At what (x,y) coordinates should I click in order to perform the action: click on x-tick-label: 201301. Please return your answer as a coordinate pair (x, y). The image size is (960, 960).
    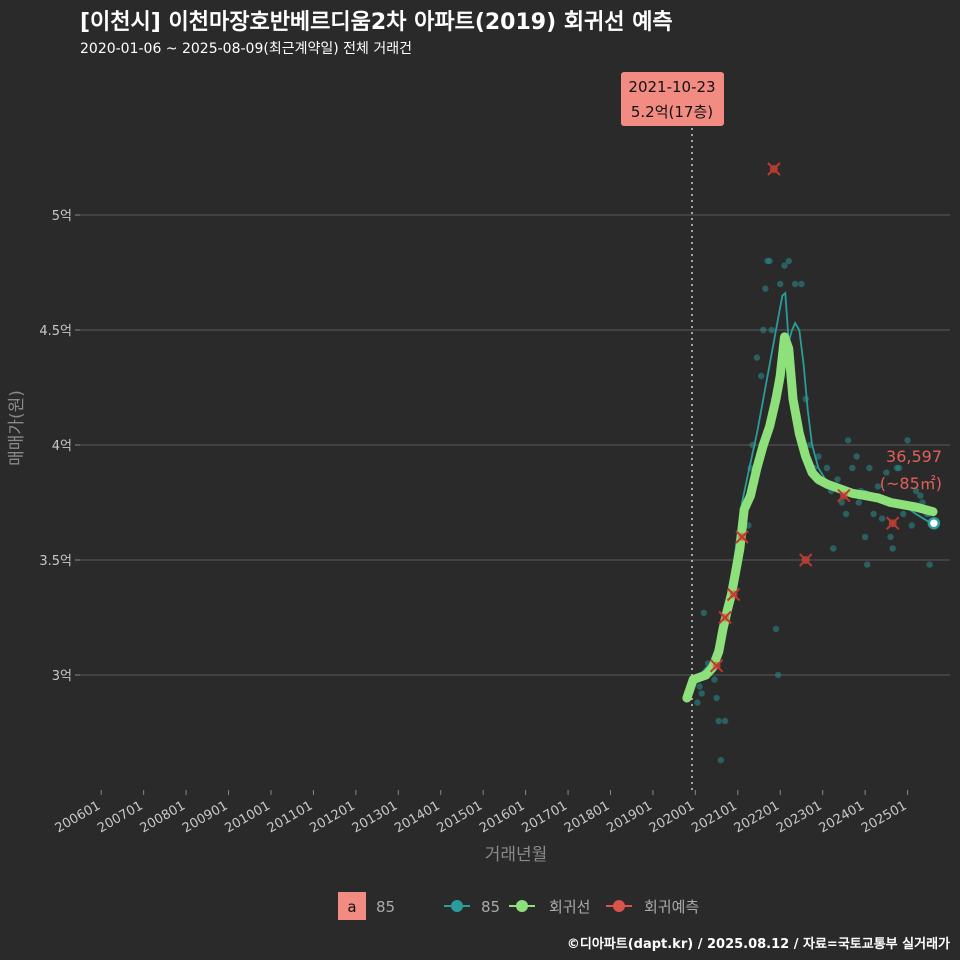
    Looking at the image, I should click on (375, 817).